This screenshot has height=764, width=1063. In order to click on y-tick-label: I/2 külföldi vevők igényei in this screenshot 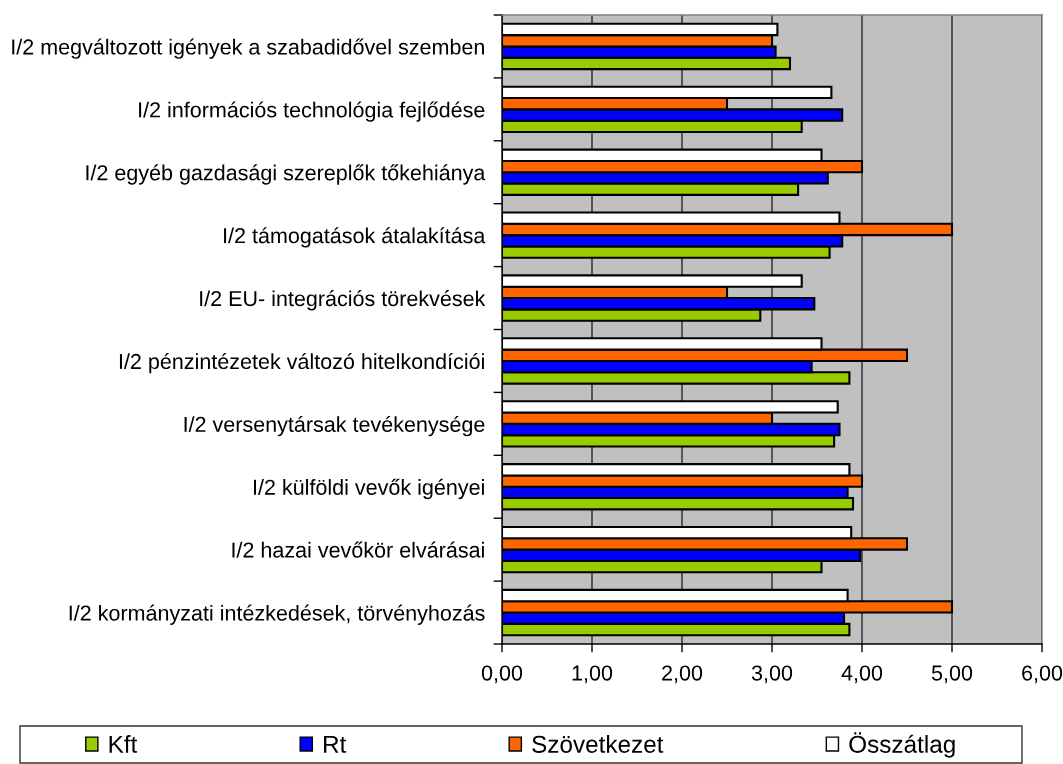, I will do `click(368, 489)`.